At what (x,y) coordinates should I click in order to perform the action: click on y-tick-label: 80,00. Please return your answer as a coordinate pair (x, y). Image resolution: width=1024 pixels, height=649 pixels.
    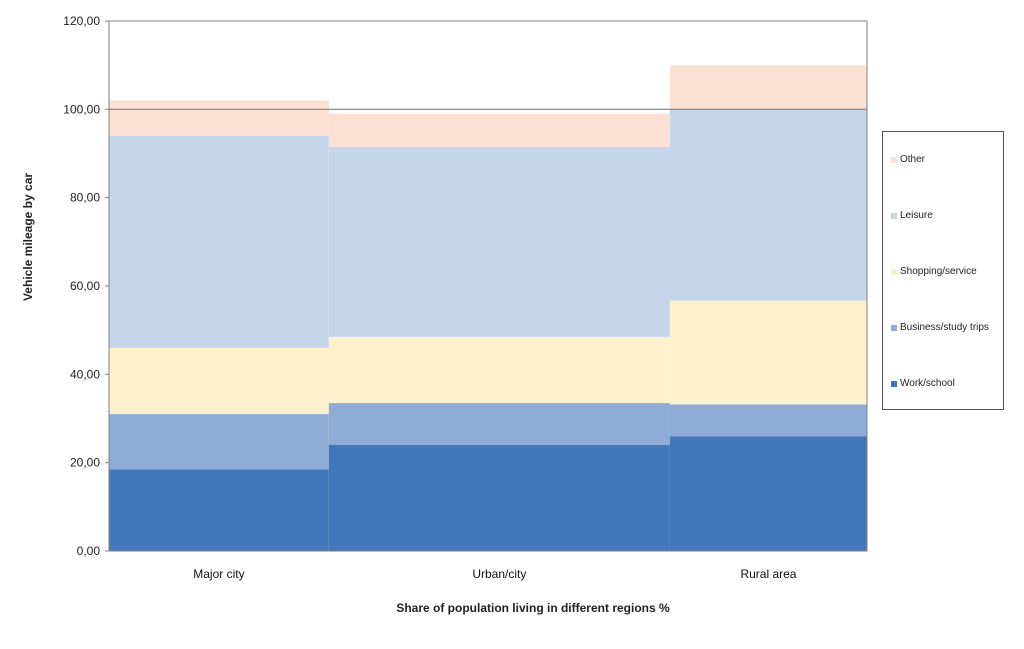
    Looking at the image, I should click on (85, 198).